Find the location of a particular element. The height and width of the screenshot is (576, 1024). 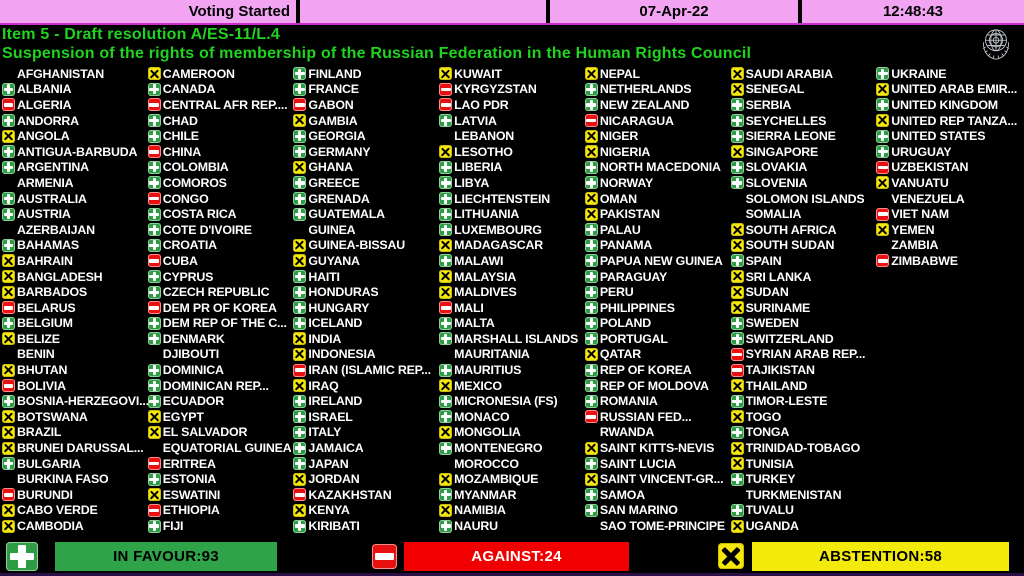

country-row: PARAGUAY is located at coordinates (657, 277).